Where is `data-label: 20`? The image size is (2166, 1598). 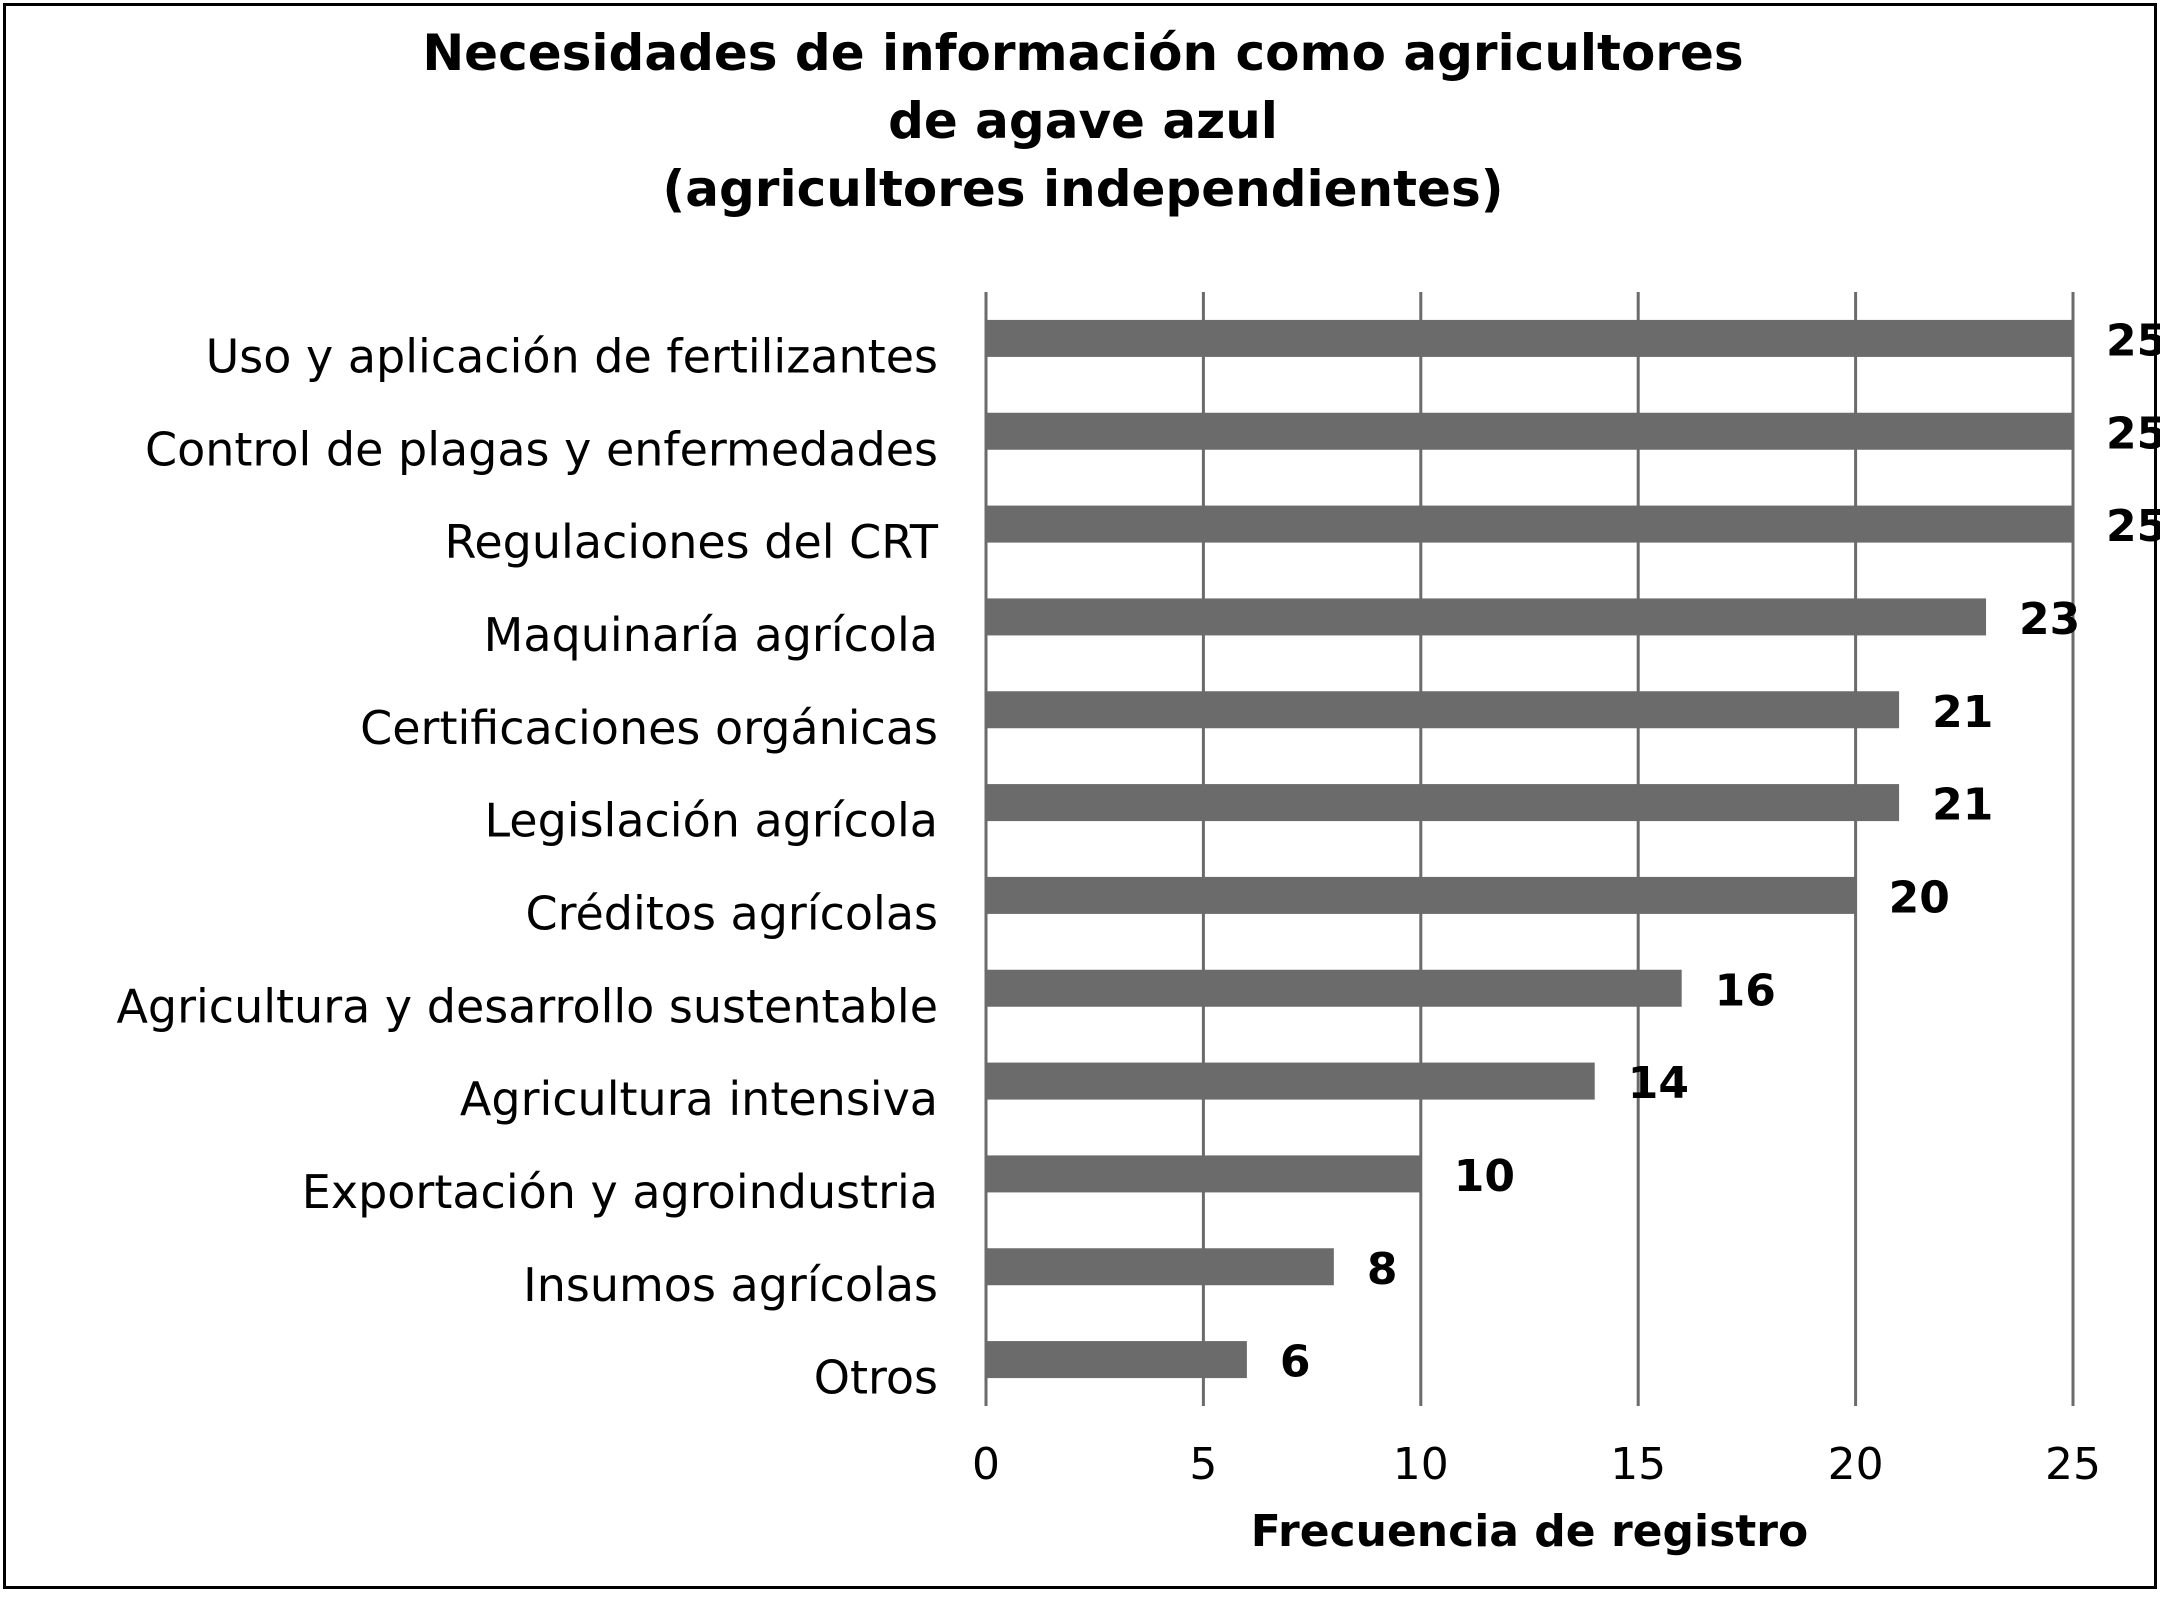 data-label: 20 is located at coordinates (1919, 897).